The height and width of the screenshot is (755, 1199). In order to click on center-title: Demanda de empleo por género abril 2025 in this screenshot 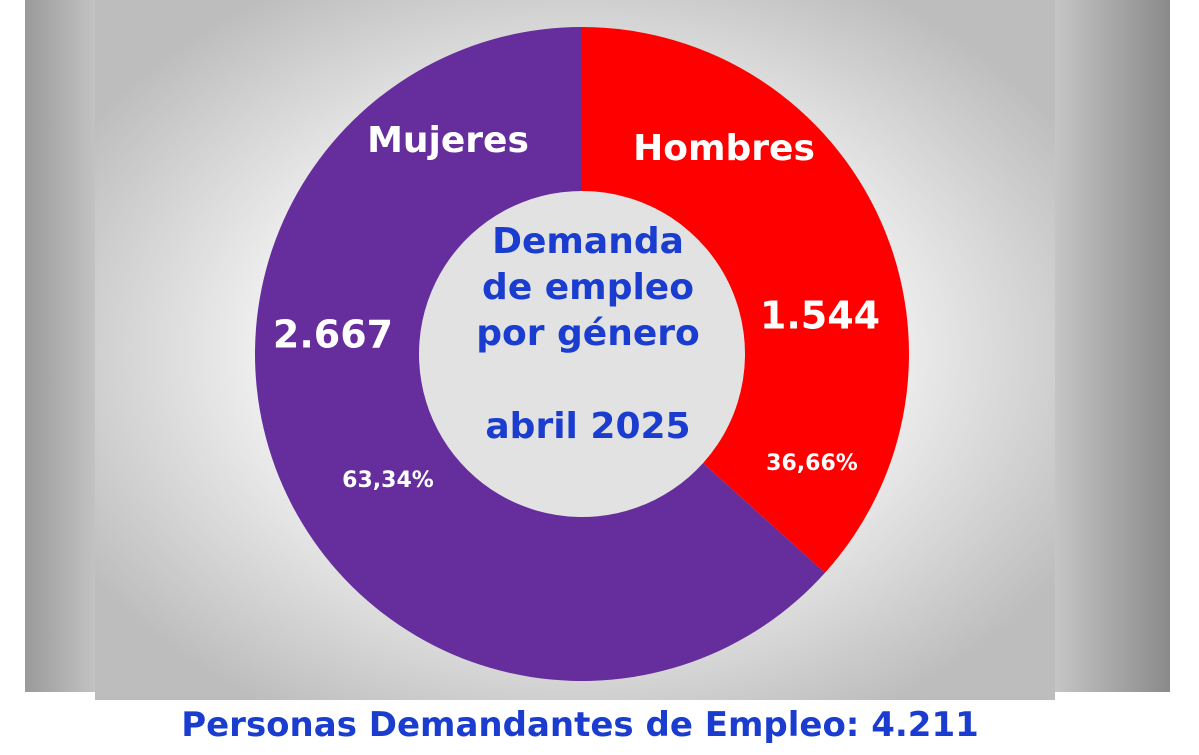, I will do `click(588, 334)`.